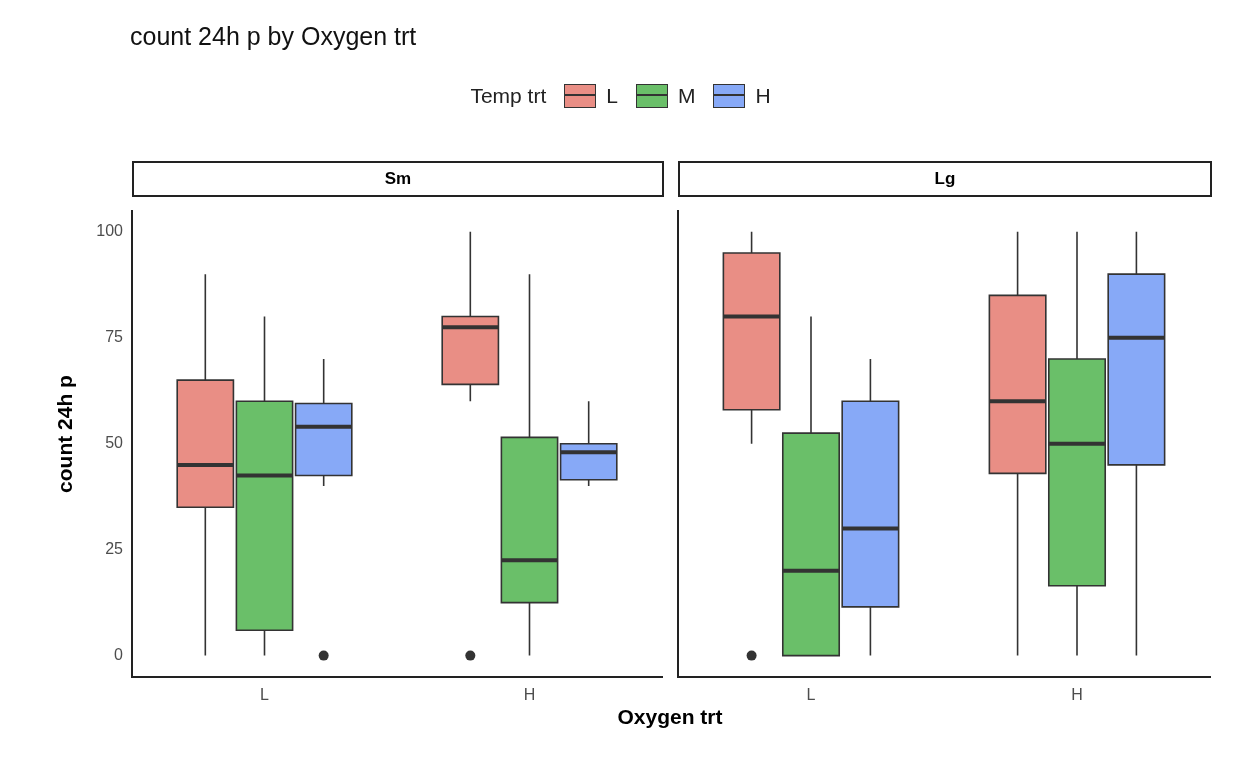 The height and width of the screenshot is (767, 1241). Describe the element at coordinates (114, 443) in the screenshot. I see `y-tick-label: 50` at that location.